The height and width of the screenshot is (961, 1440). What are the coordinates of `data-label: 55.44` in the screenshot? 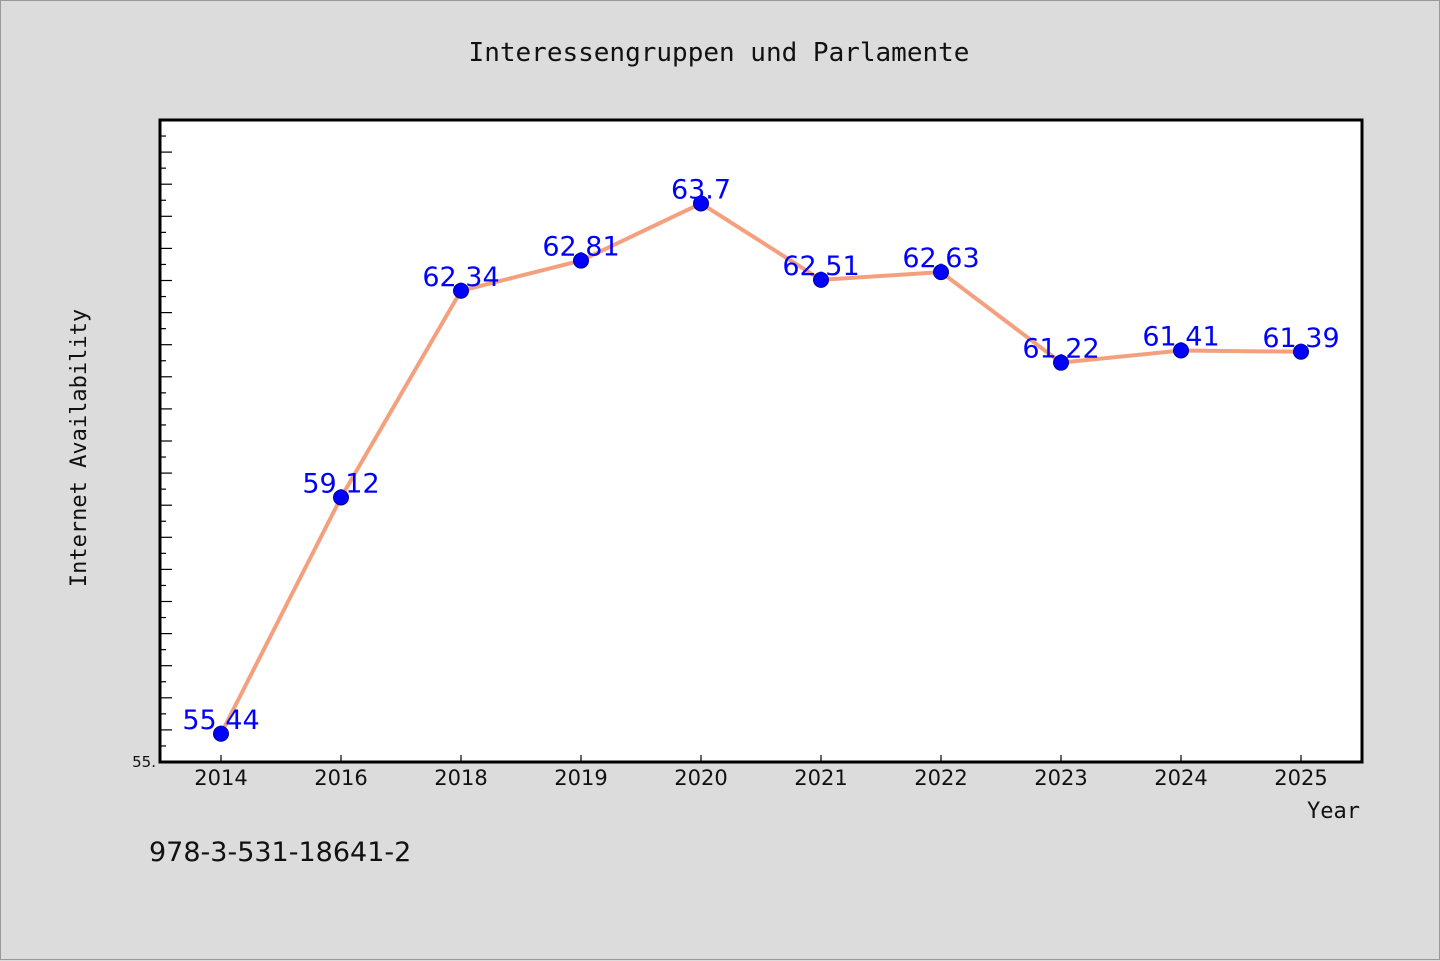 It's located at (220, 720).